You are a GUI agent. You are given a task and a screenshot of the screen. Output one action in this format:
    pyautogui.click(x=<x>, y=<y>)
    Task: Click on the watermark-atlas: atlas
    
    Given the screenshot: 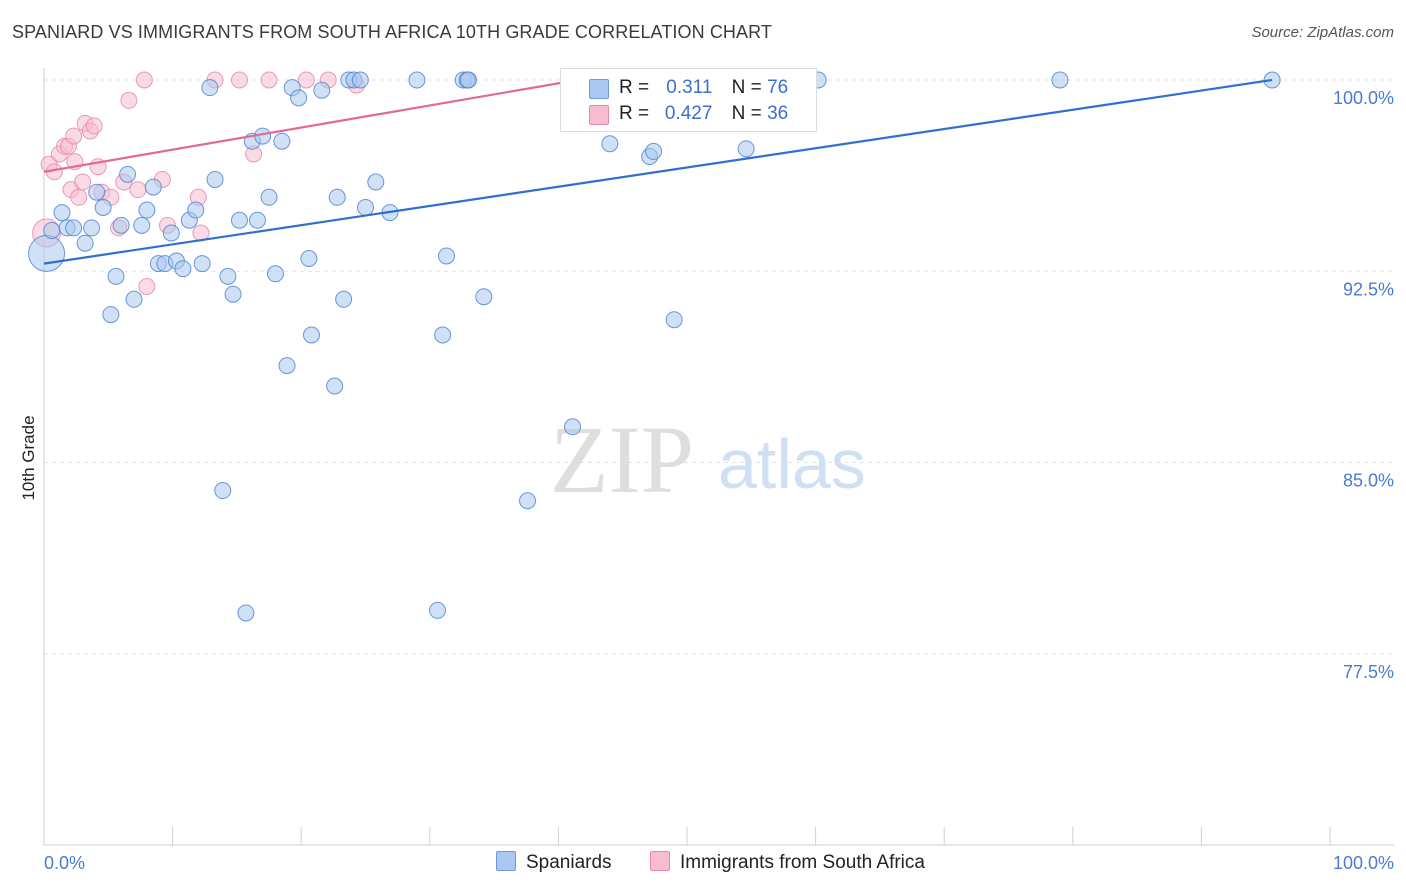 What is the action you would take?
    pyautogui.click(x=792, y=464)
    